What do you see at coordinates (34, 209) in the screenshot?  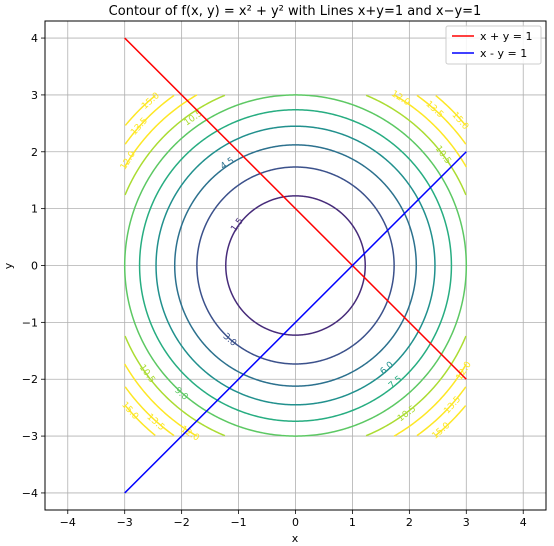 I see `y-tick-label: 1` at bounding box center [34, 209].